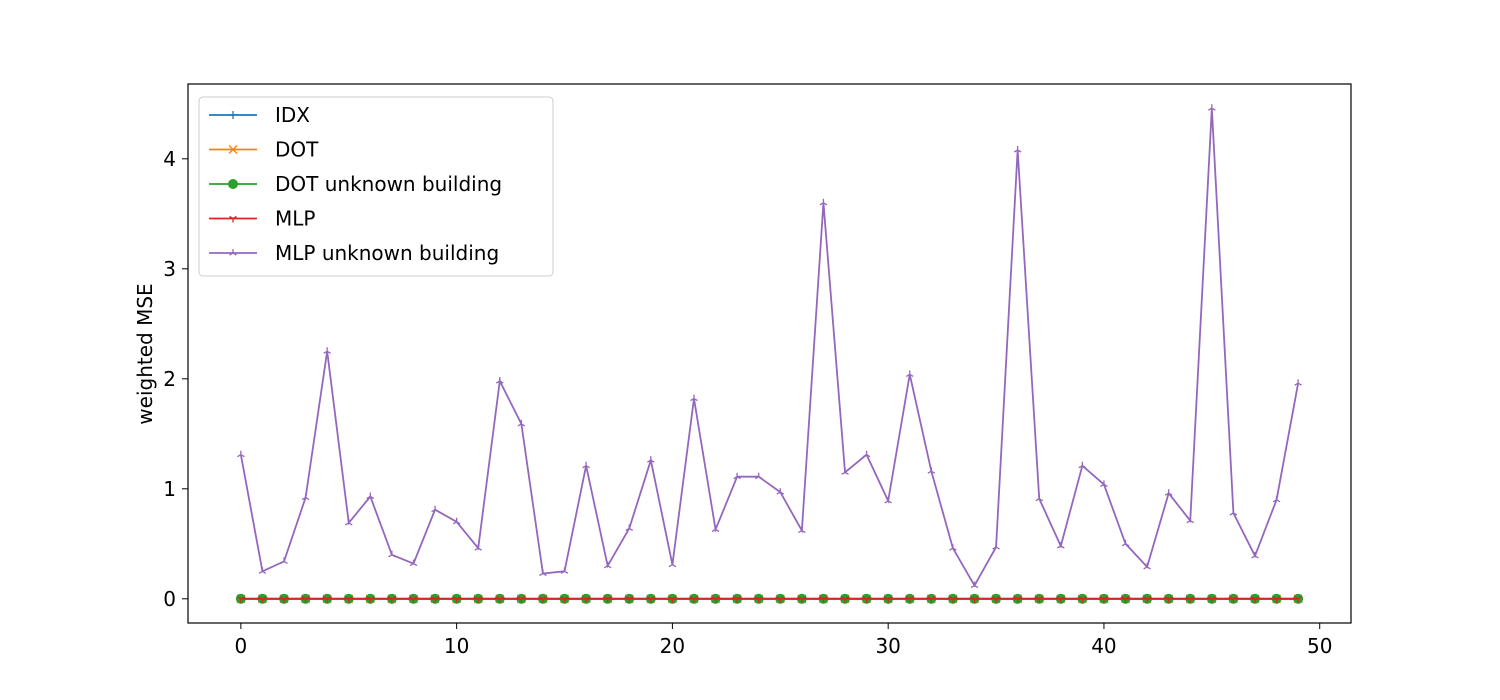 The image size is (1500, 700). Describe the element at coordinates (1319, 646) in the screenshot. I see `x-tick-label: 50` at that location.